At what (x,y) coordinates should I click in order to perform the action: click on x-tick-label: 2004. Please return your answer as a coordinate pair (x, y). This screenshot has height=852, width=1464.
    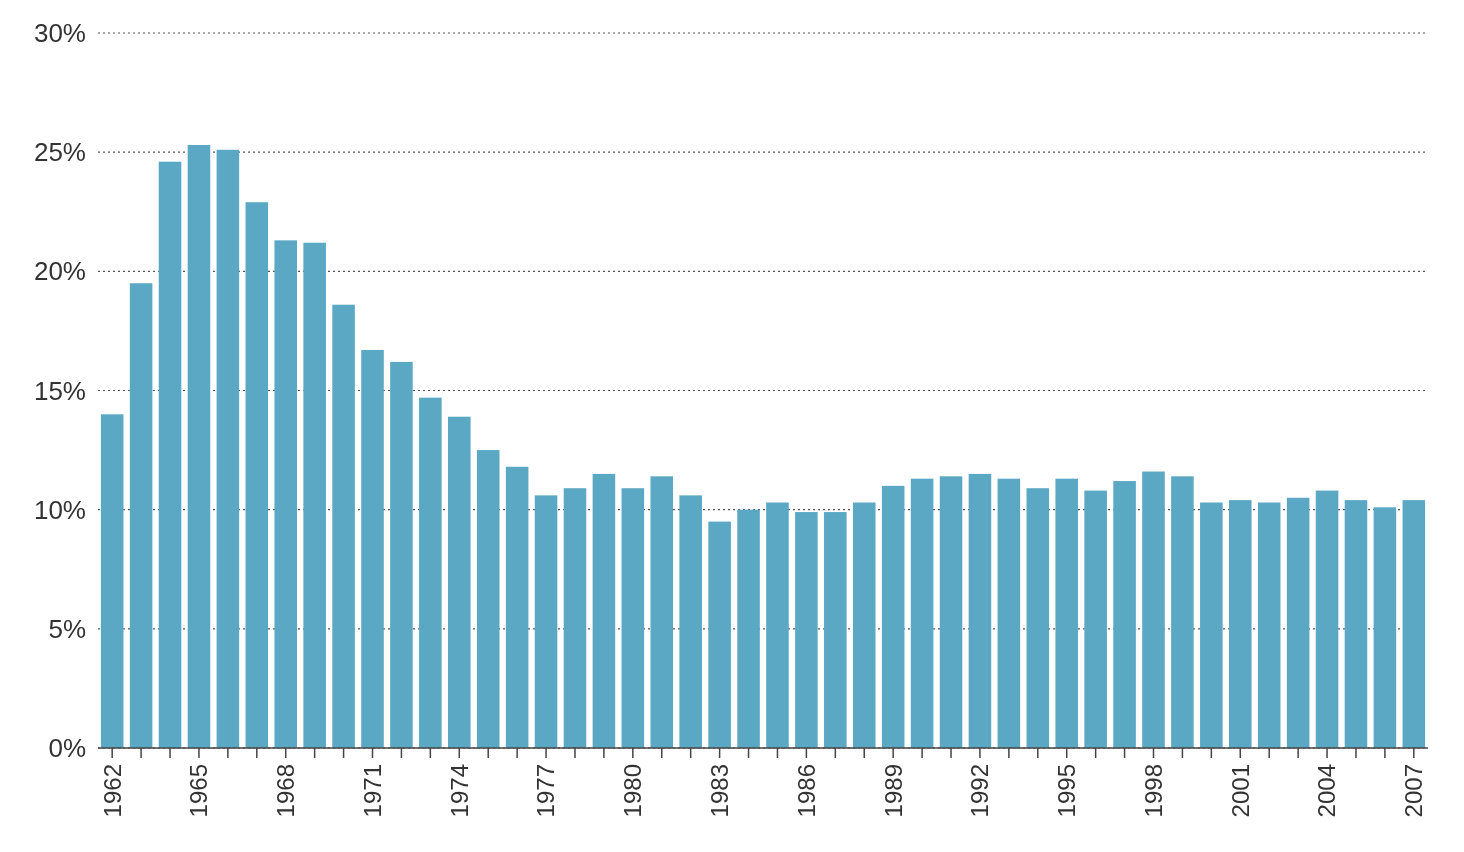
    Looking at the image, I should click on (1327, 791).